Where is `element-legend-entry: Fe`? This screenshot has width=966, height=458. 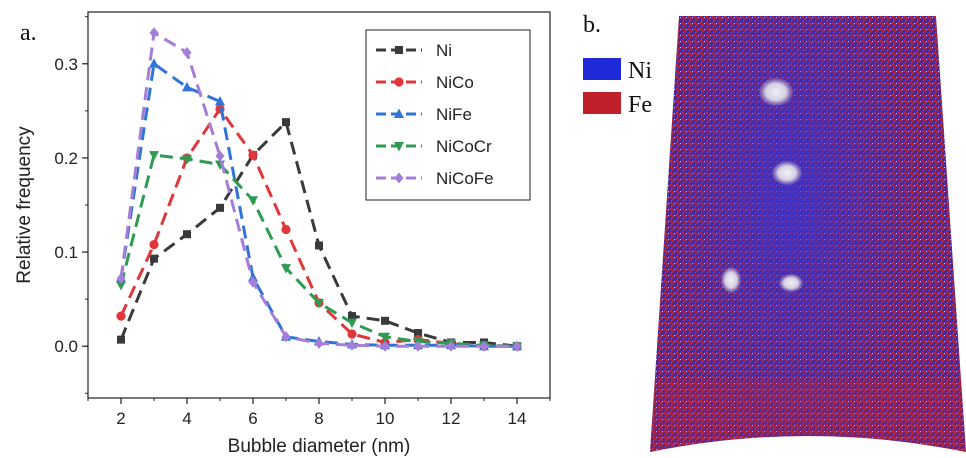
element-legend-entry: Fe is located at coordinates (617, 105).